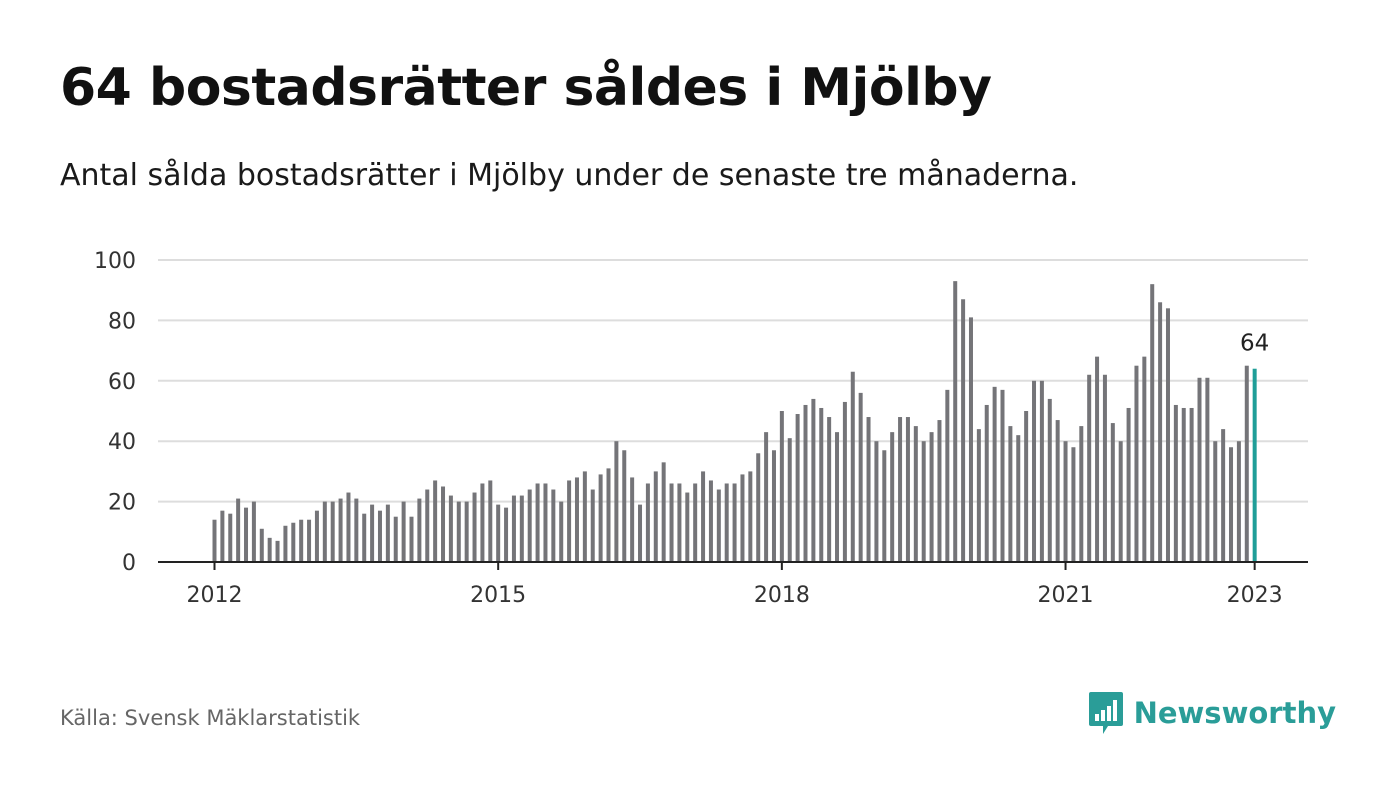 The height and width of the screenshot is (794, 1400). I want to click on x-tick-label: 2023, so click(1255, 595).